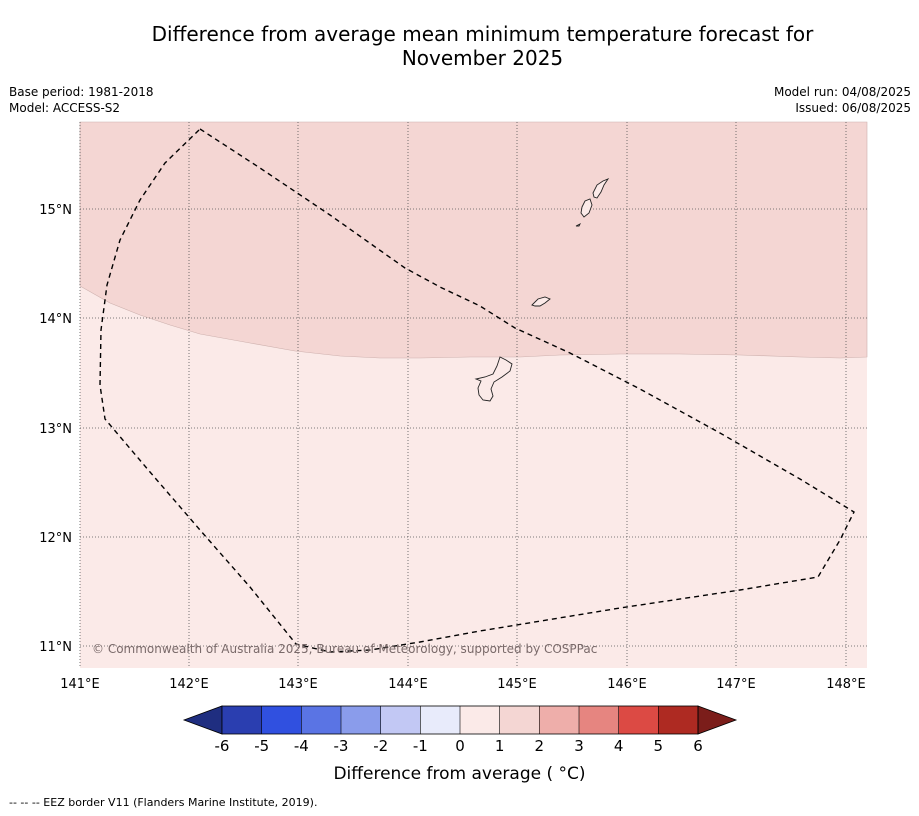  What do you see at coordinates (500, 746) in the screenshot?
I see `colorbar-tick-1: 1` at bounding box center [500, 746].